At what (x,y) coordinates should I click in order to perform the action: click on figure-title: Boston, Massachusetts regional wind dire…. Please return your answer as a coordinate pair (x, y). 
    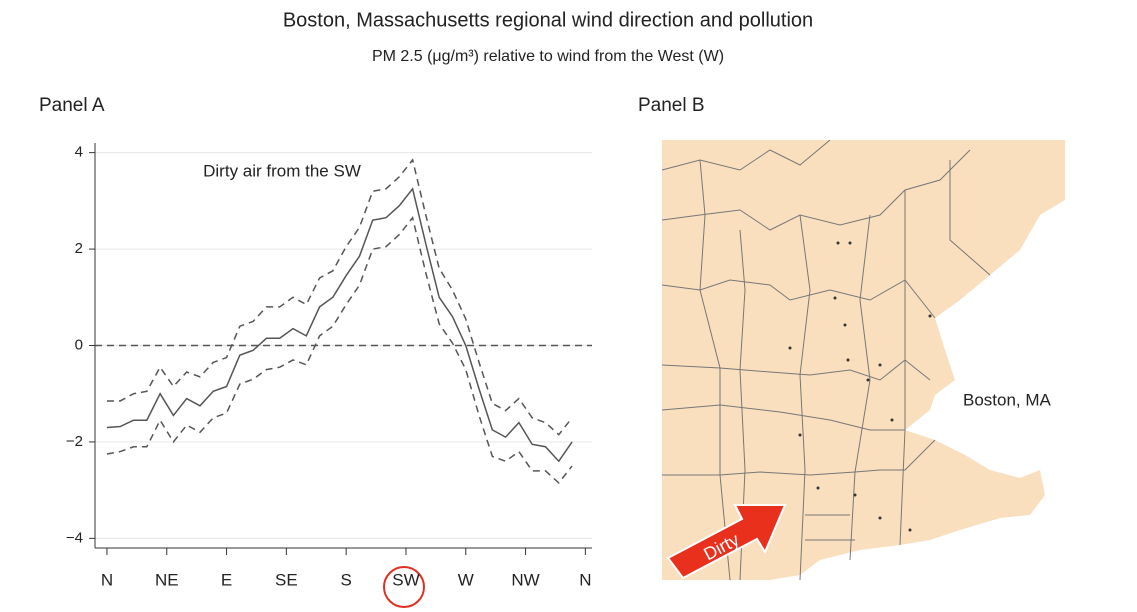
    Looking at the image, I should click on (548, 20).